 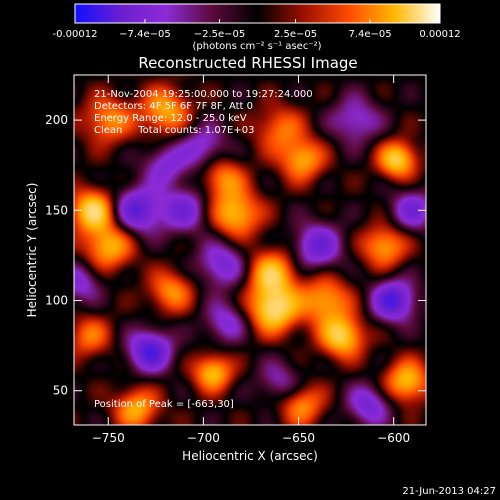 What do you see at coordinates (56, 301) in the screenshot?
I see `y-tick-label: 100` at bounding box center [56, 301].